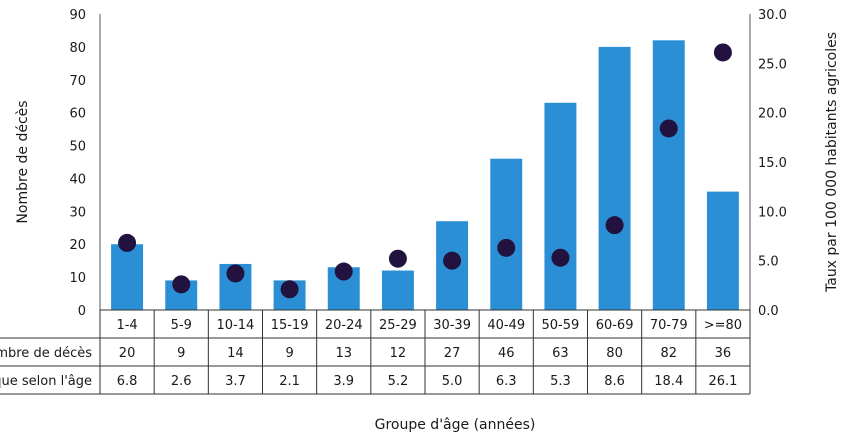 The image size is (853, 438). What do you see at coordinates (46, 353) in the screenshot?
I see `table-row-label: Nombre de décès` at bounding box center [46, 353].